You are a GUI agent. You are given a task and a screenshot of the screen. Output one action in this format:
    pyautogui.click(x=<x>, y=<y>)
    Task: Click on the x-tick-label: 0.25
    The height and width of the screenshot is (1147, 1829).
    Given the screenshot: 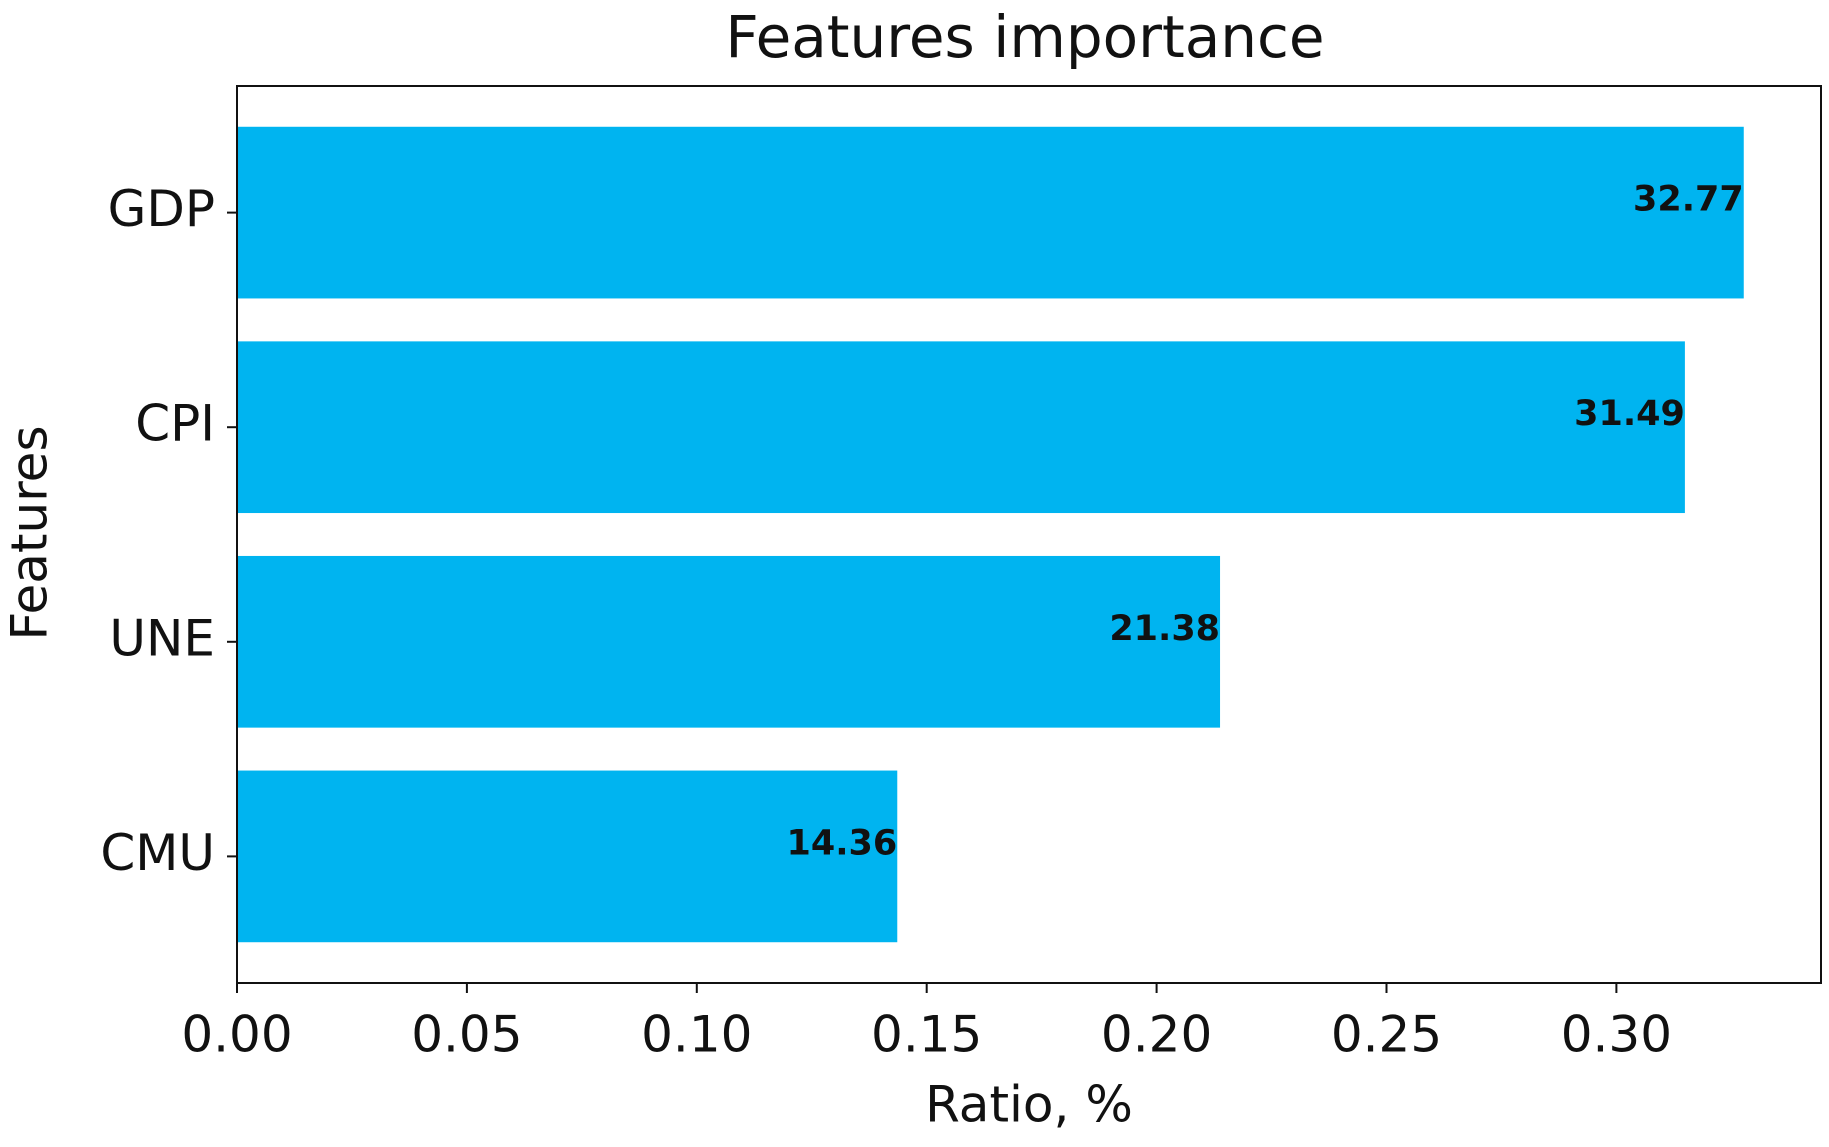 What is the action you would take?
    pyautogui.click(x=1386, y=1035)
    